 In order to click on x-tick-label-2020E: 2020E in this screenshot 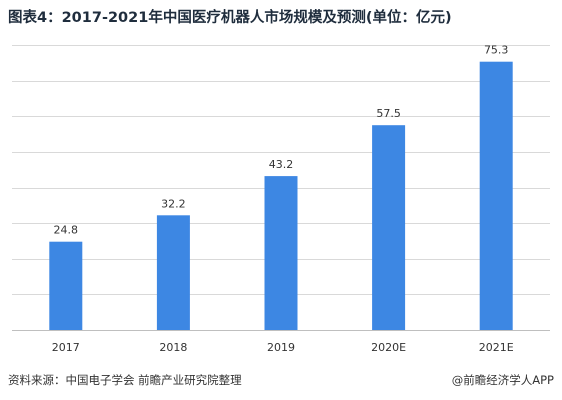, I will do `click(388, 347)`.